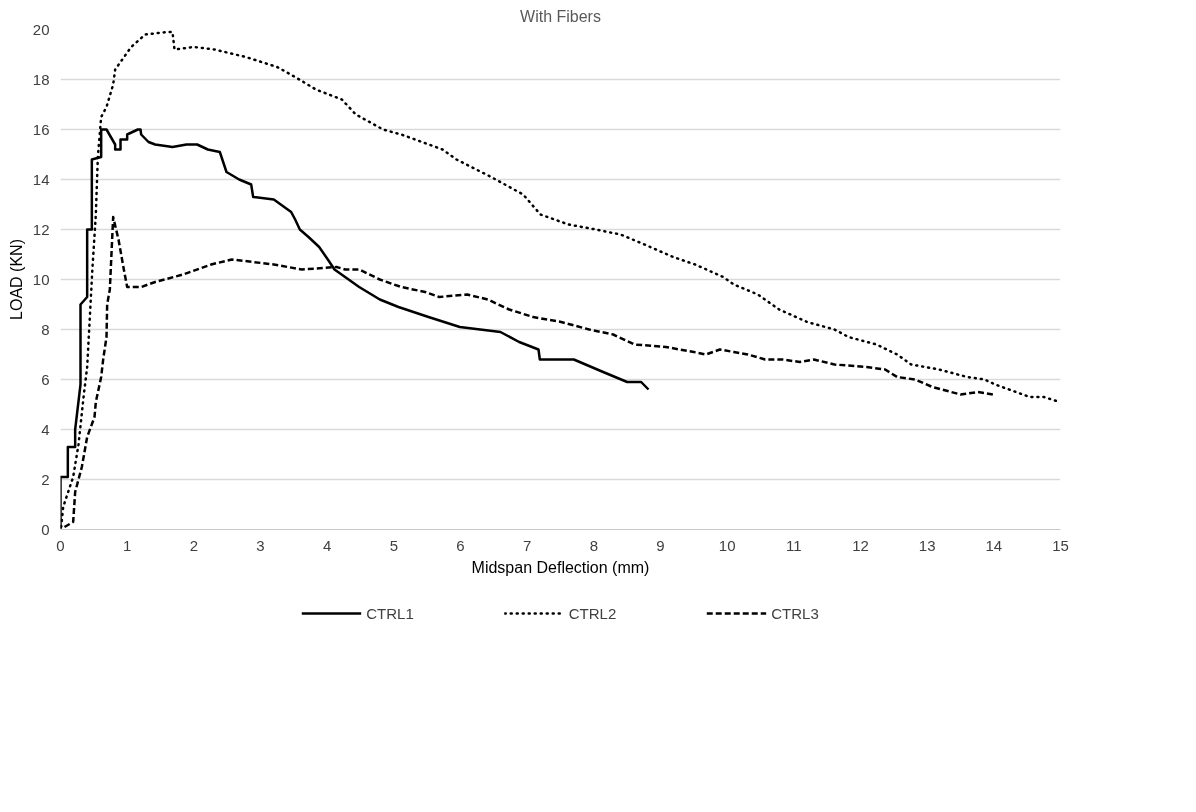 This screenshot has height=812, width=1196. What do you see at coordinates (1060, 545) in the screenshot?
I see `x-tick-label: 15` at bounding box center [1060, 545].